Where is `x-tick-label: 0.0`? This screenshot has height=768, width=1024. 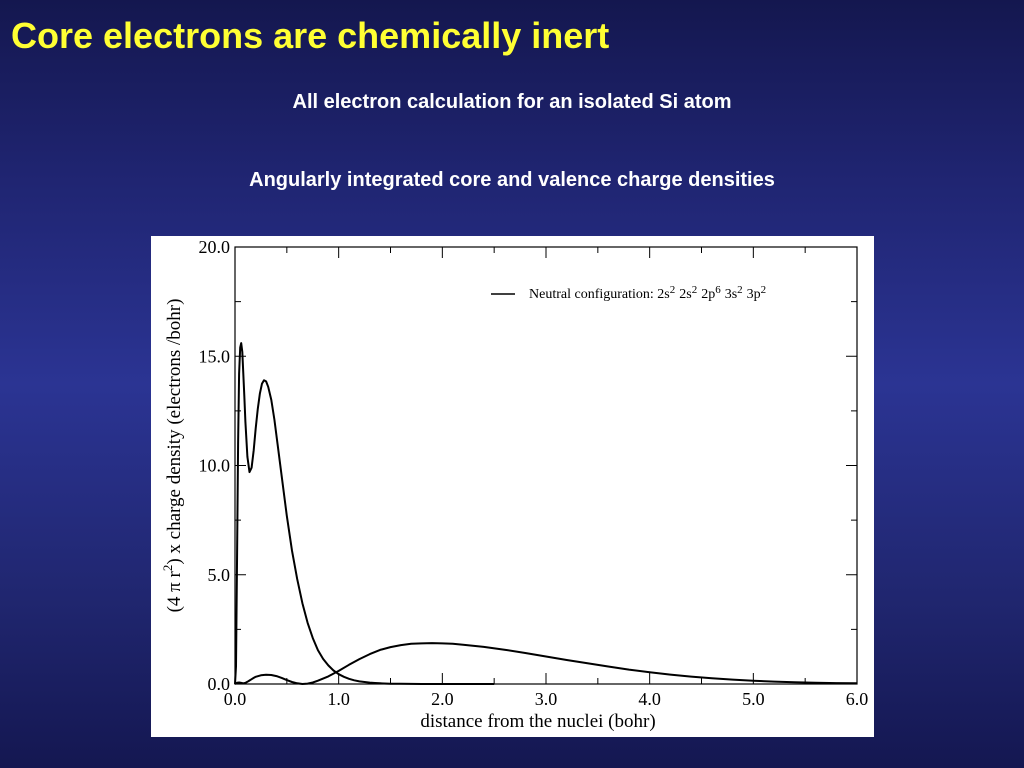
x-tick-label: 0.0 is located at coordinates (235, 699).